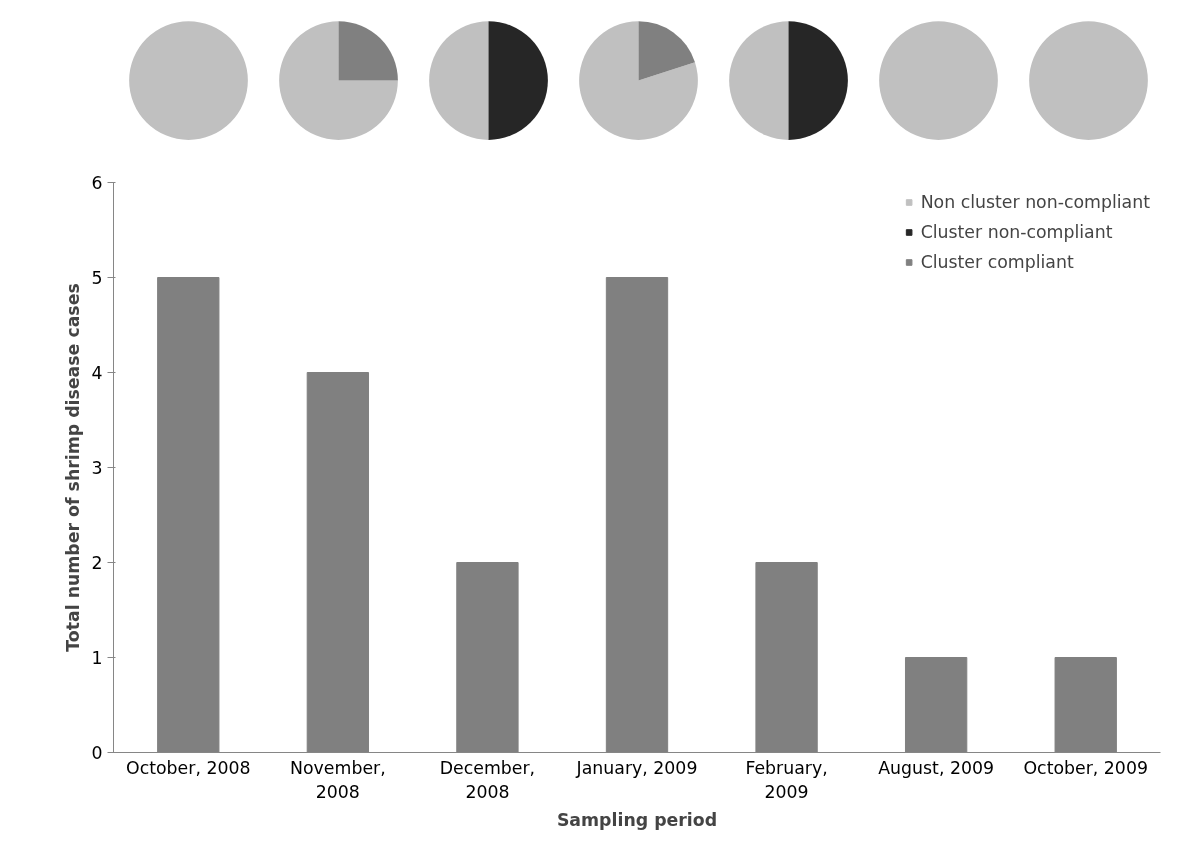 This screenshot has height=842, width=1177. What do you see at coordinates (636, 767) in the screenshot?
I see `x-tick-label: January, 2009` at bounding box center [636, 767].